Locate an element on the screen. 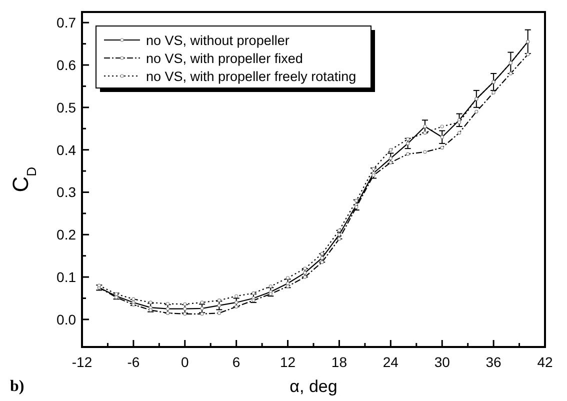 The height and width of the screenshot is (401, 567). x-tick-label: 36 is located at coordinates (494, 362).